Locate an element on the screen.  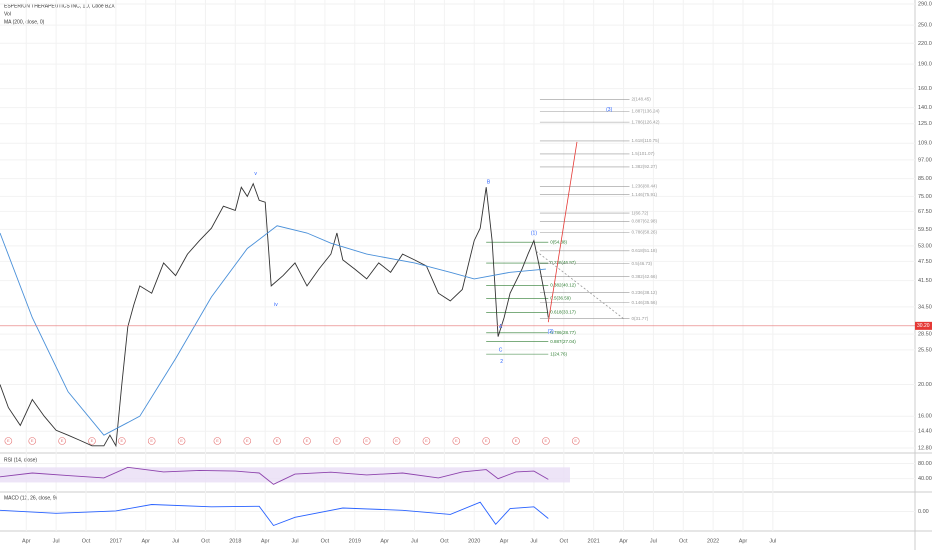
fib-label: 1.618(110.75) is located at coordinates (646, 140).